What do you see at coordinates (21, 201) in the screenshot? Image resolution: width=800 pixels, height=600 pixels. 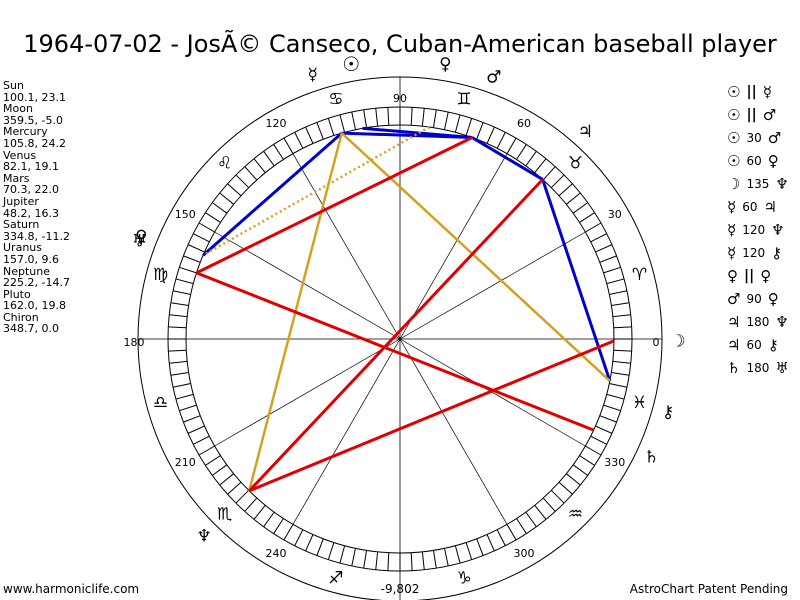 I see `position-planet-name: Jupiter` at bounding box center [21, 201].